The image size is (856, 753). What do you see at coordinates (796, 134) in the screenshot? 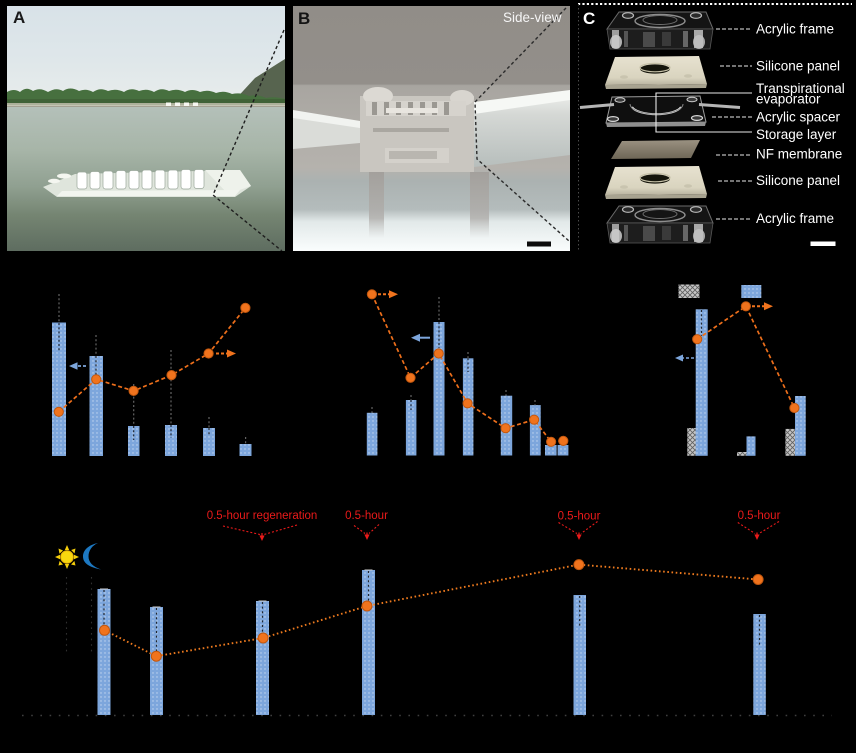
I see `svg-text: Storage layer` at bounding box center [796, 134].